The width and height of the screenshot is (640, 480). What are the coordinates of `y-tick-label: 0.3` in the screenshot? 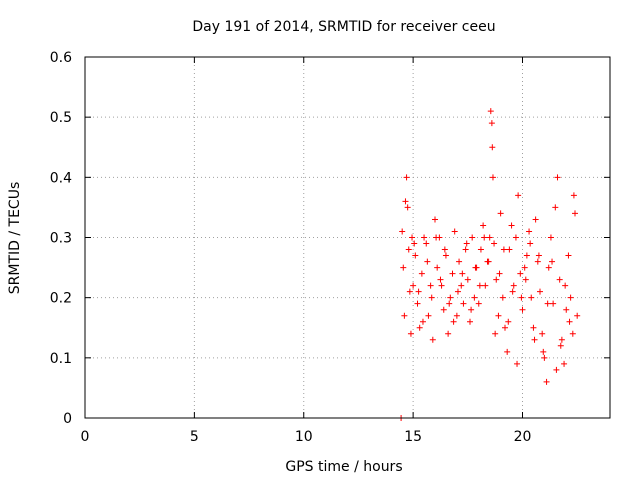 It's located at (61, 239).